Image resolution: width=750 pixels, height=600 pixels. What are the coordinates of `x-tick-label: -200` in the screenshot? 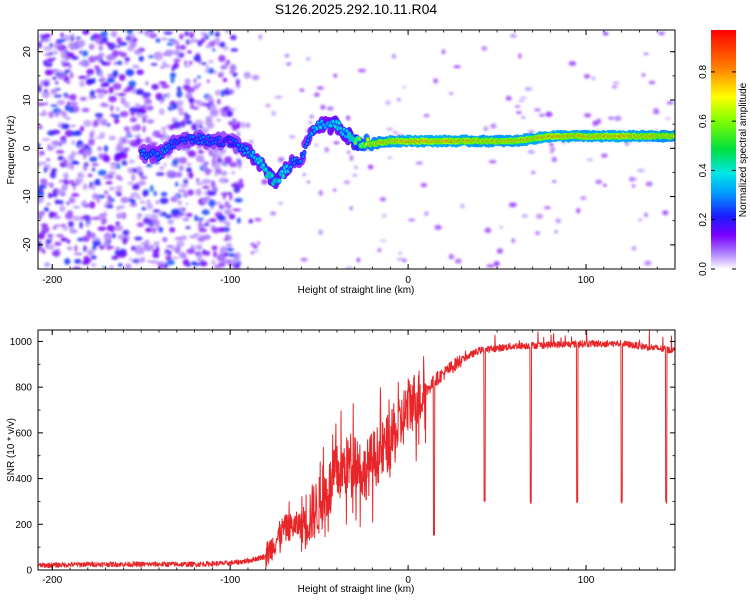 It's located at (52, 280).